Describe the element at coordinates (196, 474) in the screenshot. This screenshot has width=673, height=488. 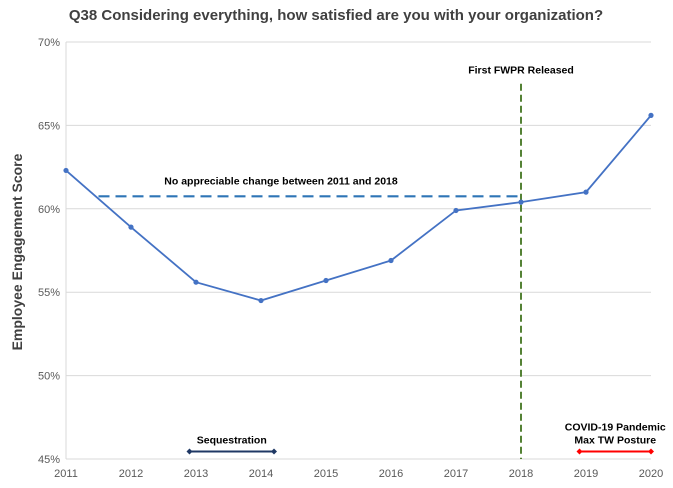
I see `x-tick-label: 2013` at that location.